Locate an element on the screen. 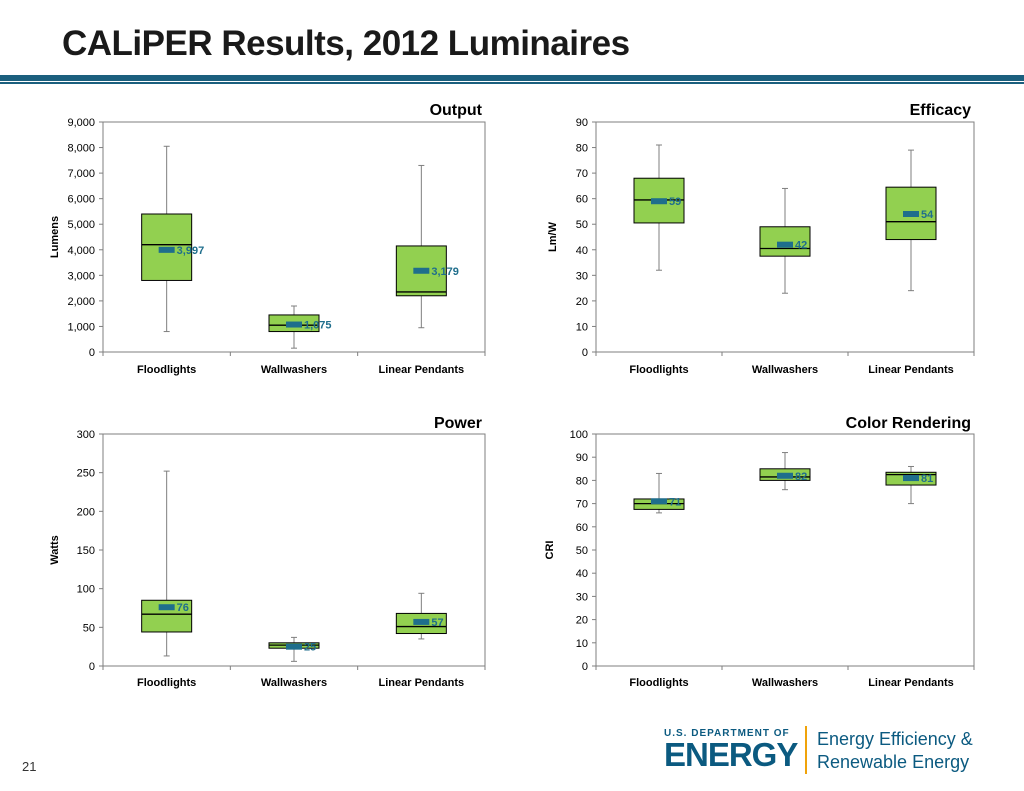 The image size is (1024, 791). y-tick-label: 1,000 is located at coordinates (81, 327).